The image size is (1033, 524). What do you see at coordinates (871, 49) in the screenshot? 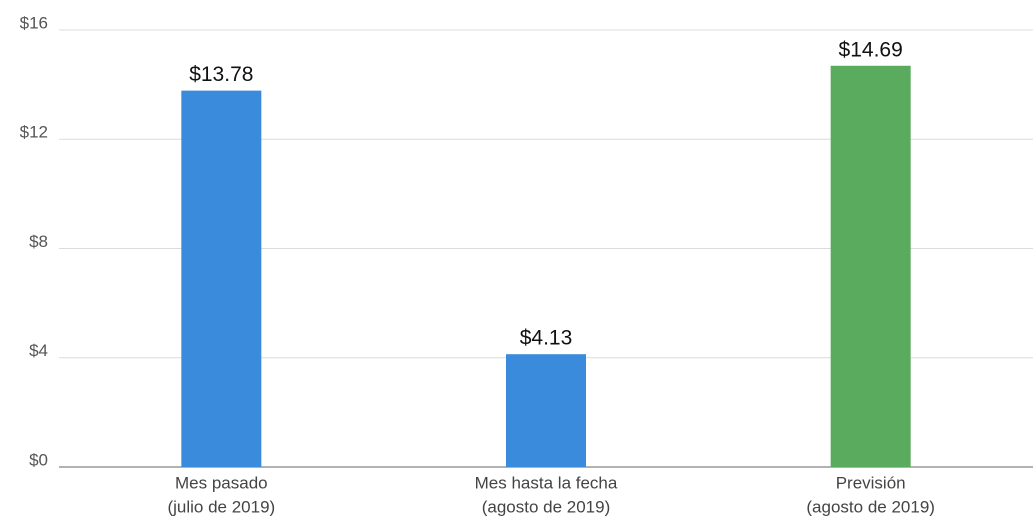
I see `data-label: $14.69` at bounding box center [871, 49].